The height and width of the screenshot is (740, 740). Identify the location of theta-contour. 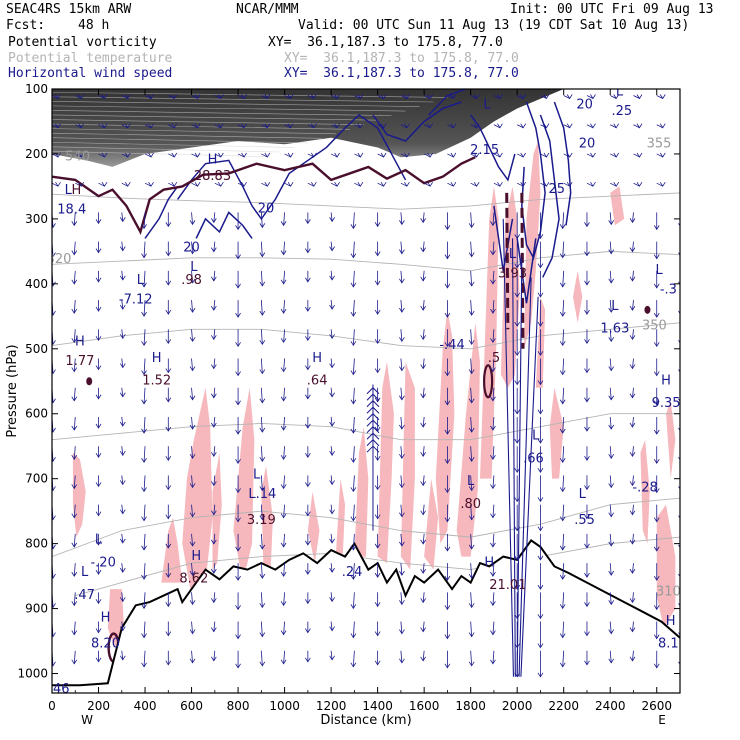
(366, 201).